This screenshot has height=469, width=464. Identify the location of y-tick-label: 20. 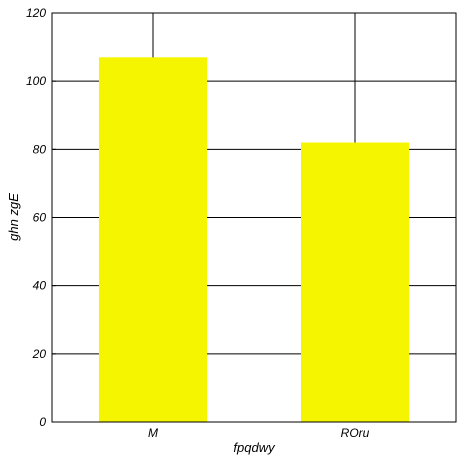
(39, 354).